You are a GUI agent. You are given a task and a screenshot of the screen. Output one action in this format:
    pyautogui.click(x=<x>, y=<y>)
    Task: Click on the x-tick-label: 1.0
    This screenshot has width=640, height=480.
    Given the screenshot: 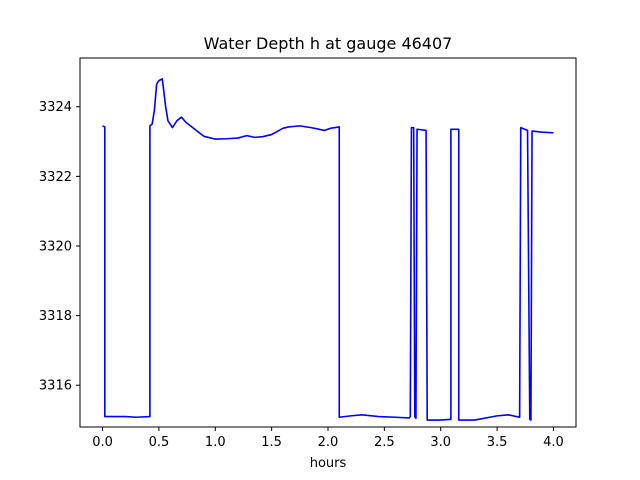 What is the action you would take?
    pyautogui.click(x=215, y=442)
    